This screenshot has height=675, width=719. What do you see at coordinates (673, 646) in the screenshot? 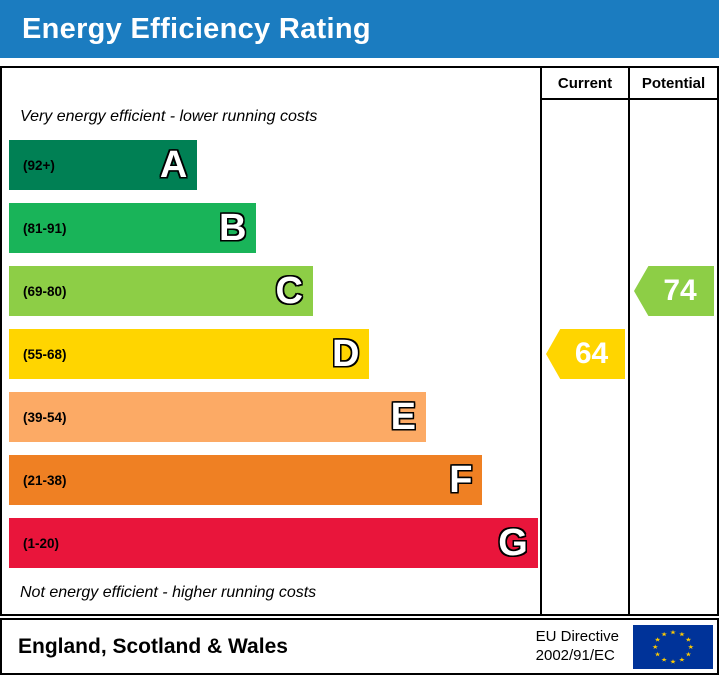
I see `eu-flag-icon` at bounding box center [673, 646].